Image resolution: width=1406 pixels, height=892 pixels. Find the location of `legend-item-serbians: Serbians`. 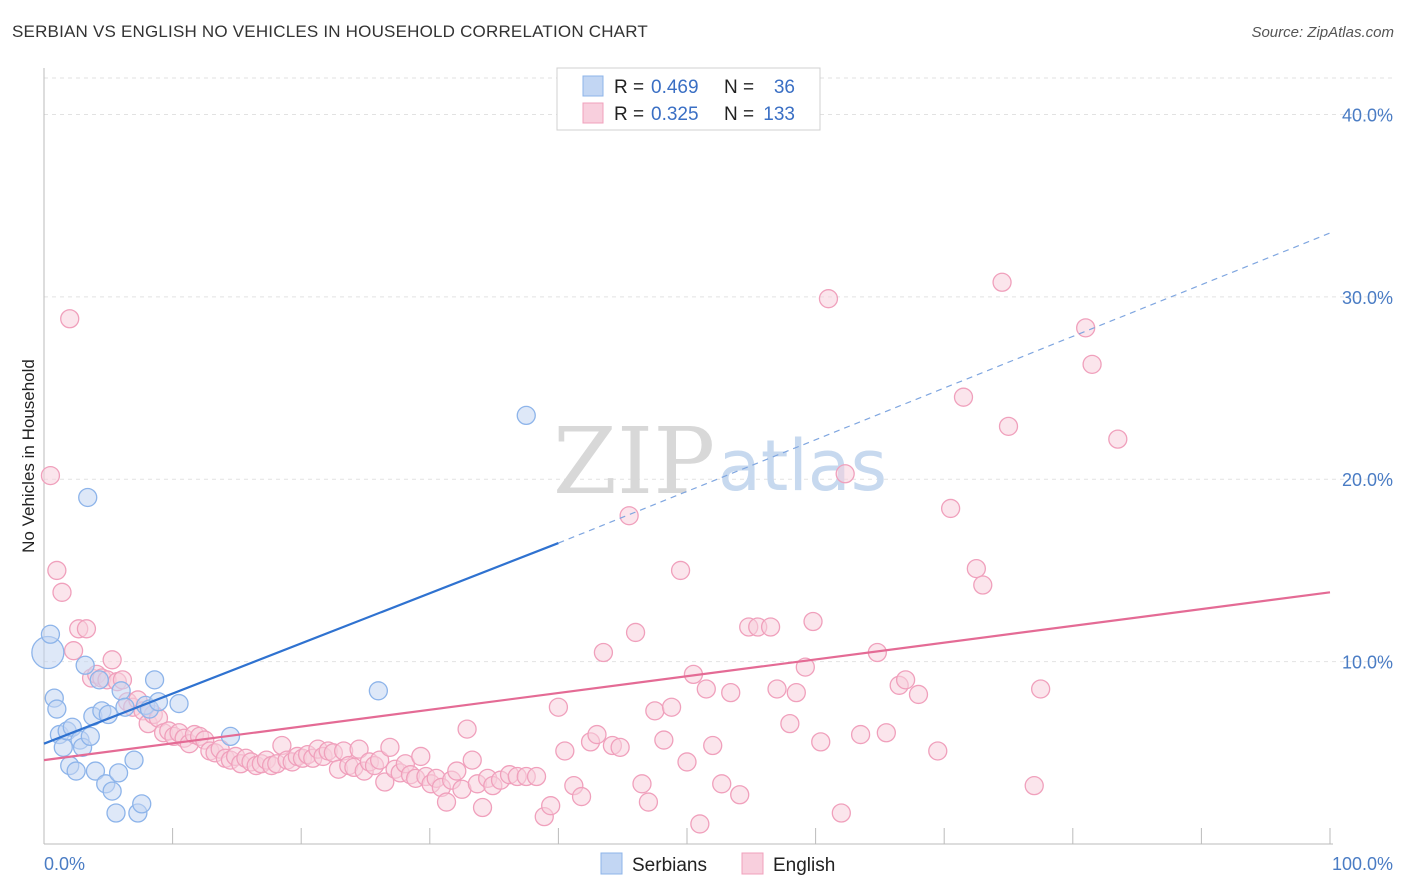

legend-item-serbians: Serbians is located at coordinates (653, 864).